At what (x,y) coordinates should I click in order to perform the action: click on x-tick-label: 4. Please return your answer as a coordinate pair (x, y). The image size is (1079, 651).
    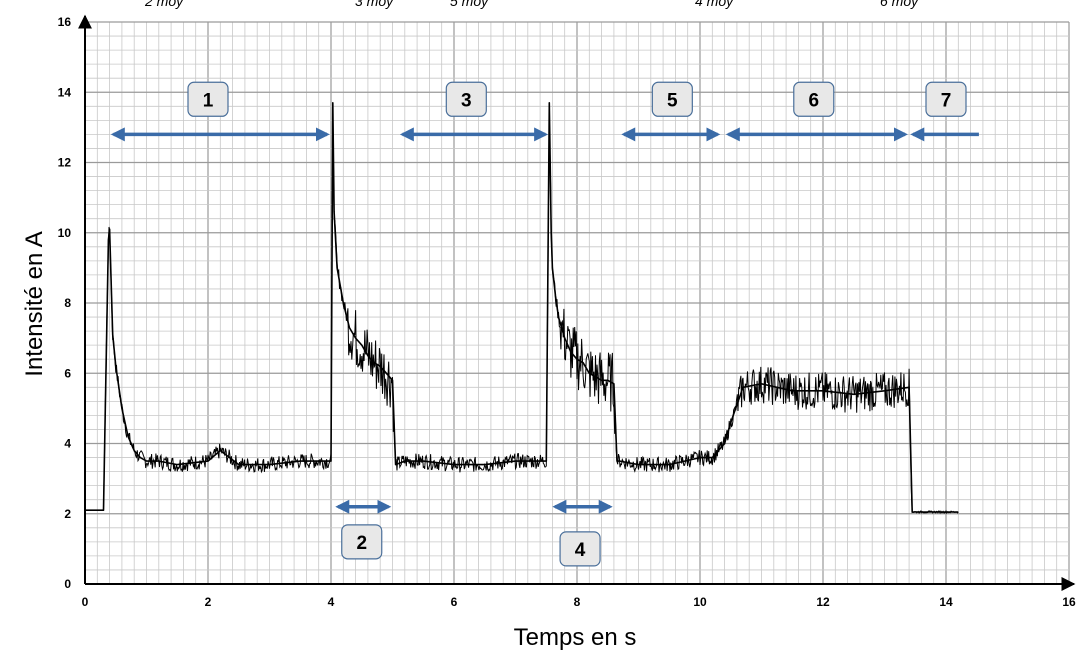
    Looking at the image, I should click on (331, 602).